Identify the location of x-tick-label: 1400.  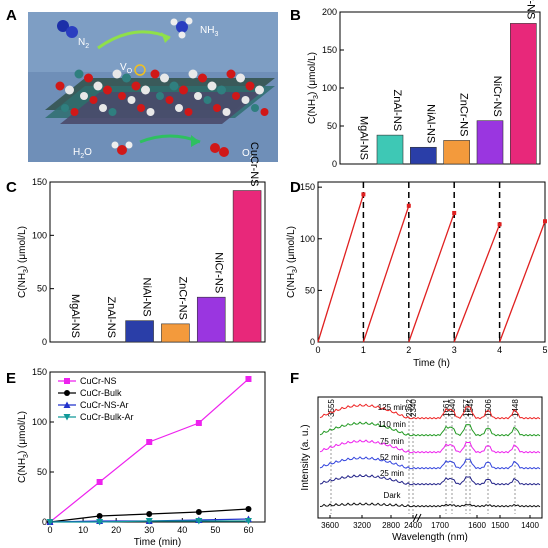
(530, 525).